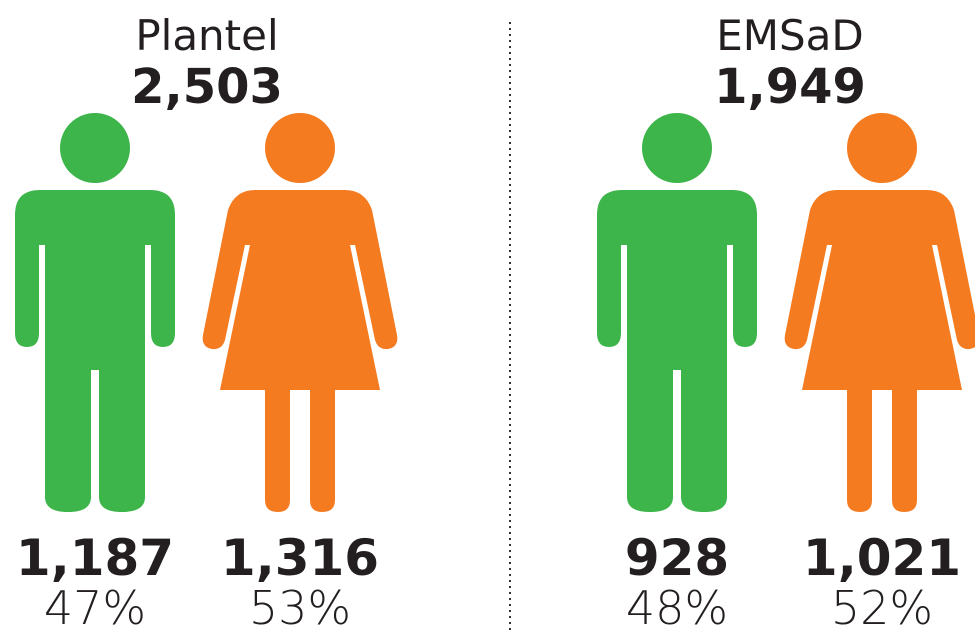 The width and height of the screenshot is (975, 631). I want to click on group-percent: 52%, so click(882, 606).